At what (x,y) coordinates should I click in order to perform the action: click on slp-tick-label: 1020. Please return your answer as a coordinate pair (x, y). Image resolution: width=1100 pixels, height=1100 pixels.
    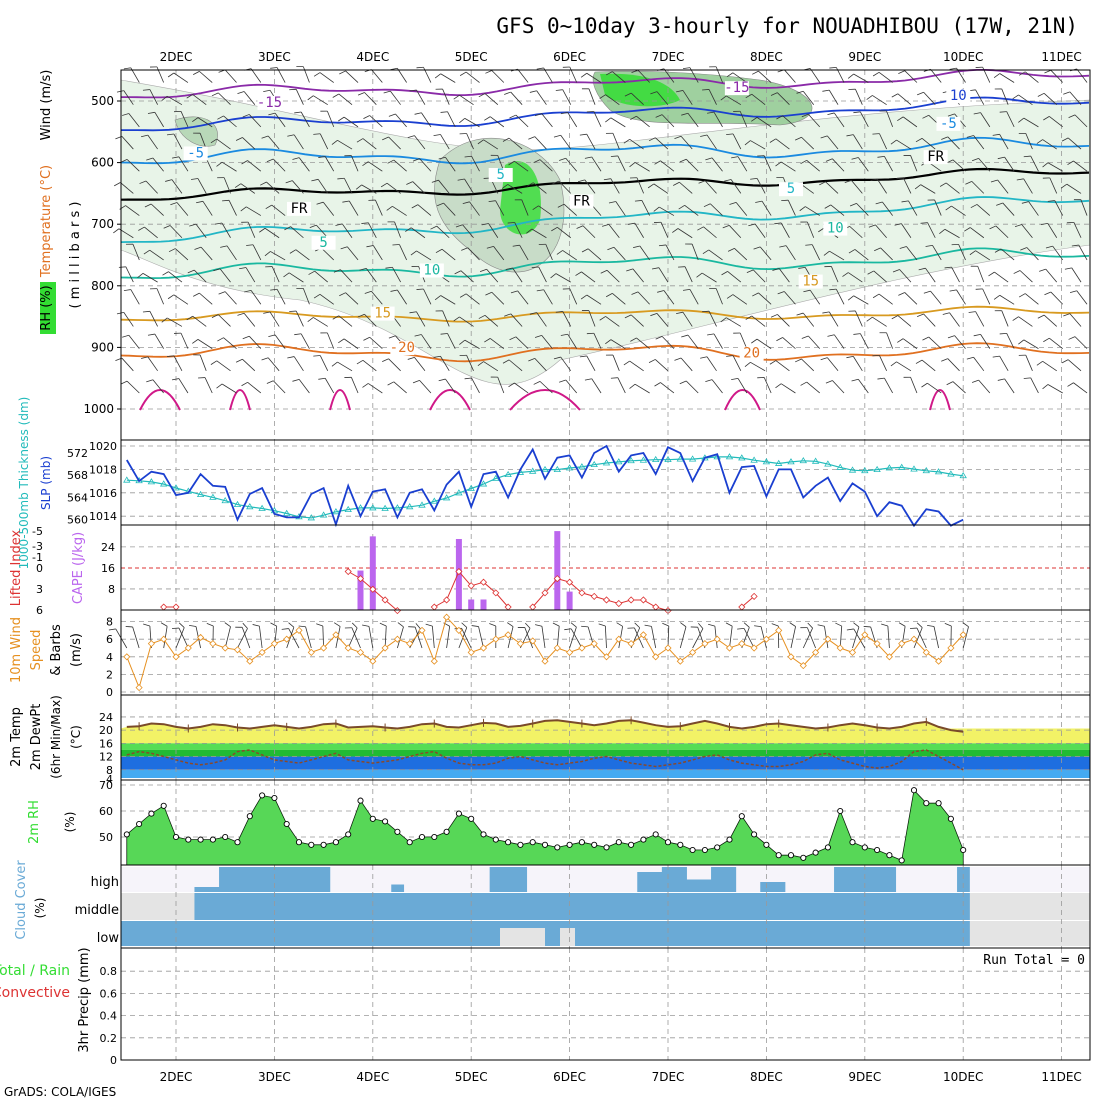
    Looking at the image, I should click on (103, 446).